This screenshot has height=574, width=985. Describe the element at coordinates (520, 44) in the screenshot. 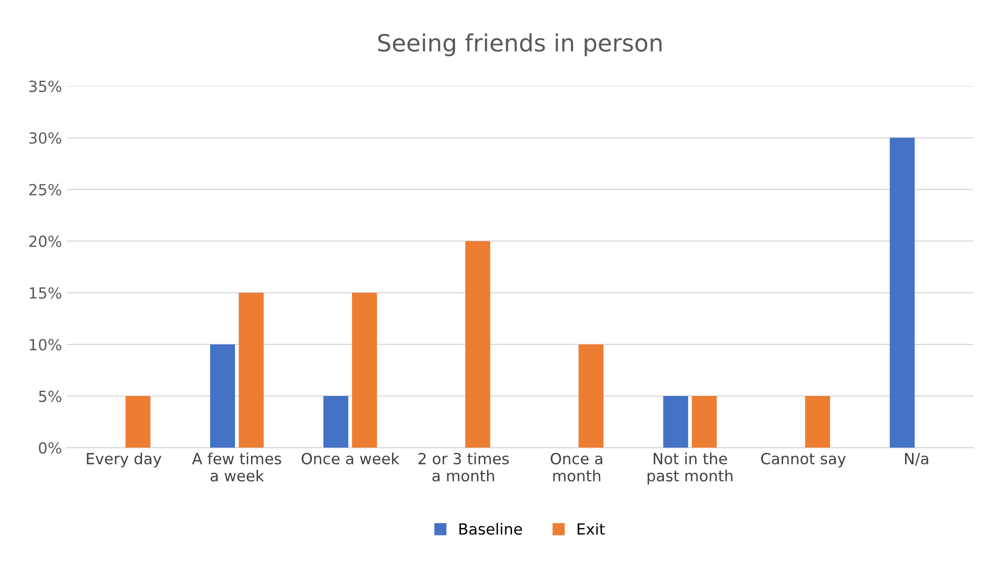

I see `chart-title: Seeing friends in person` at that location.